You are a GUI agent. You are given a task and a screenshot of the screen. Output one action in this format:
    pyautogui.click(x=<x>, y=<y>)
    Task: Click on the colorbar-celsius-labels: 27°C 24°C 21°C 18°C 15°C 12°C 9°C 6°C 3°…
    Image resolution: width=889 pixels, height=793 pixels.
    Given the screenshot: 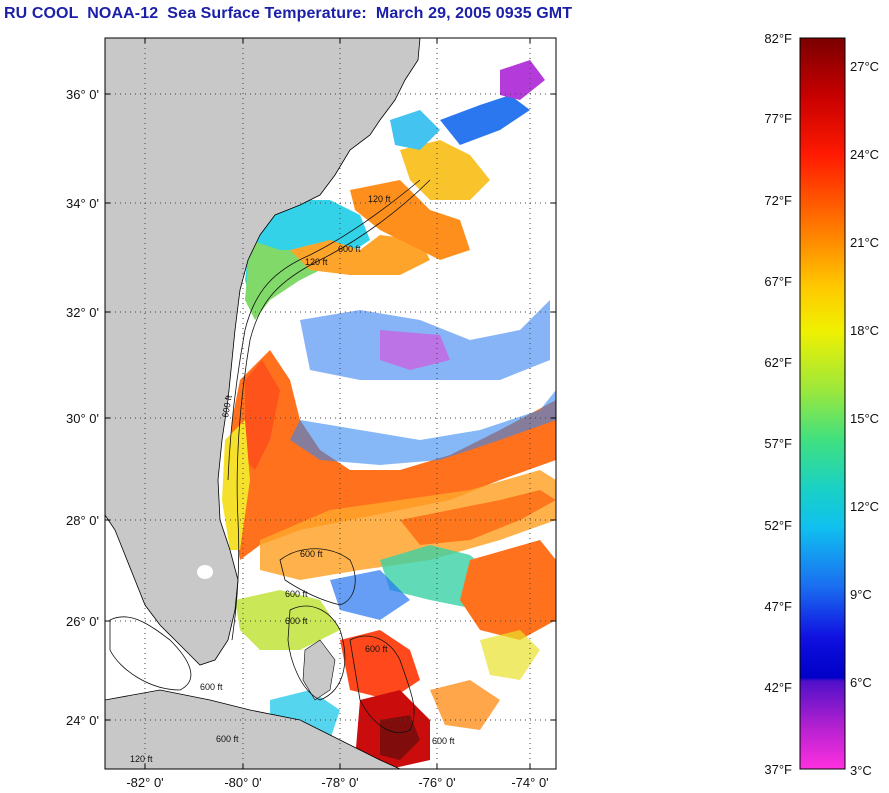 What is the action you would take?
    pyautogui.click(x=864, y=418)
    